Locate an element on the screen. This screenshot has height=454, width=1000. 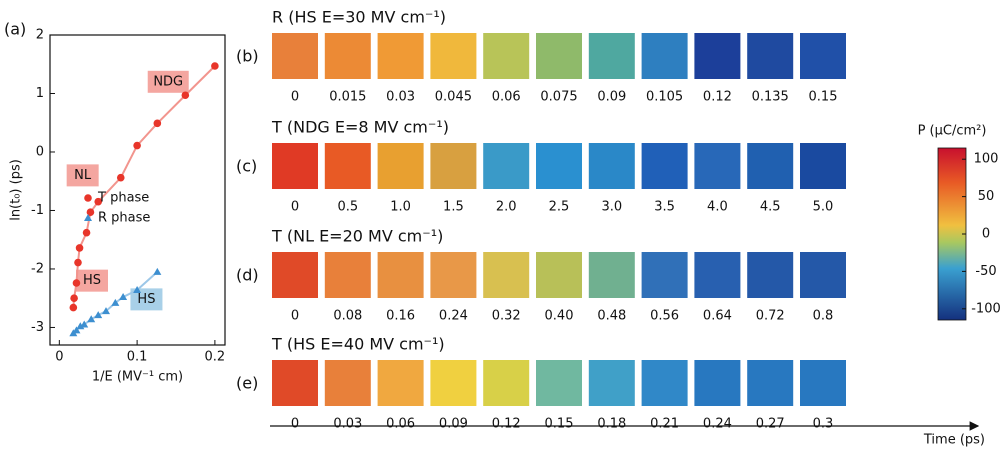
time-label: 0.015 is located at coordinates (347, 97).